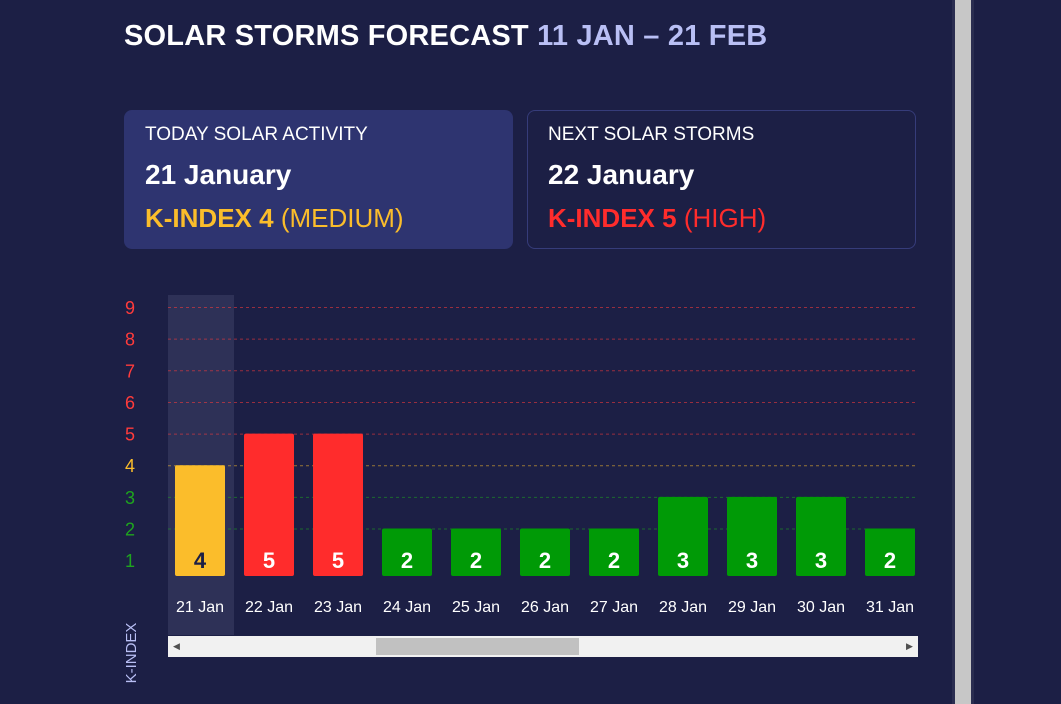 This screenshot has height=704, width=1061. I want to click on scroll-right-arrow-icon: ▶, so click(909, 646).